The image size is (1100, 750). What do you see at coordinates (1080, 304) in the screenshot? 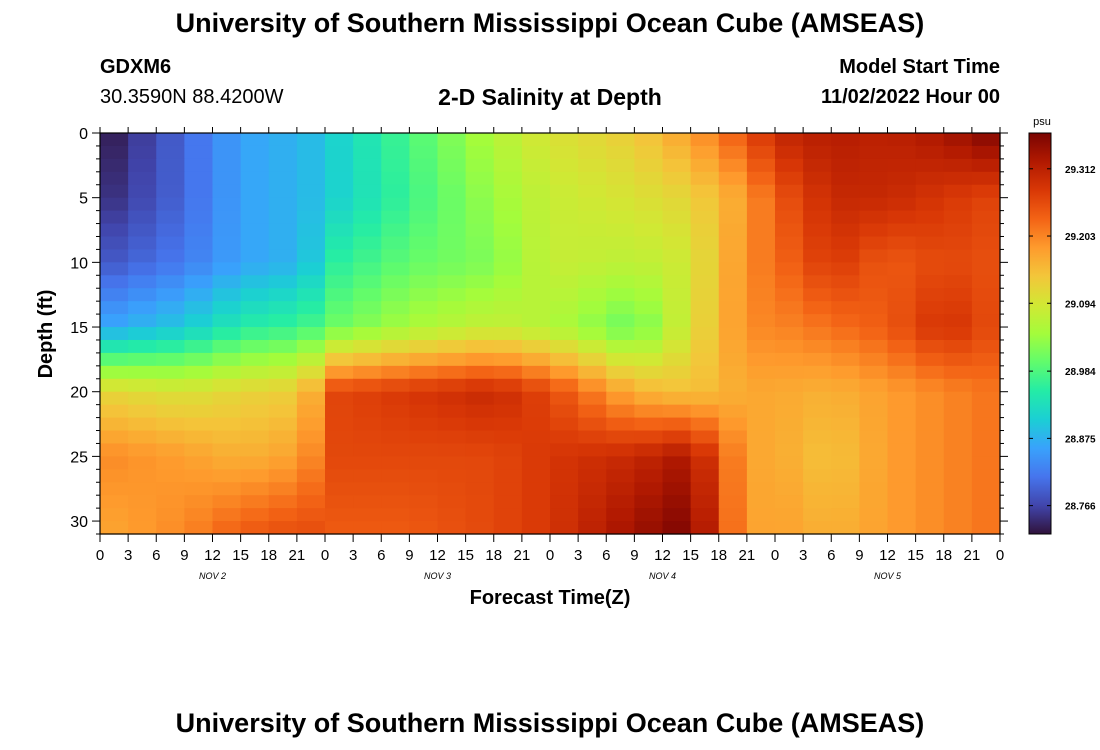
I see `colorbar-tick-label: 29.094` at bounding box center [1080, 304].